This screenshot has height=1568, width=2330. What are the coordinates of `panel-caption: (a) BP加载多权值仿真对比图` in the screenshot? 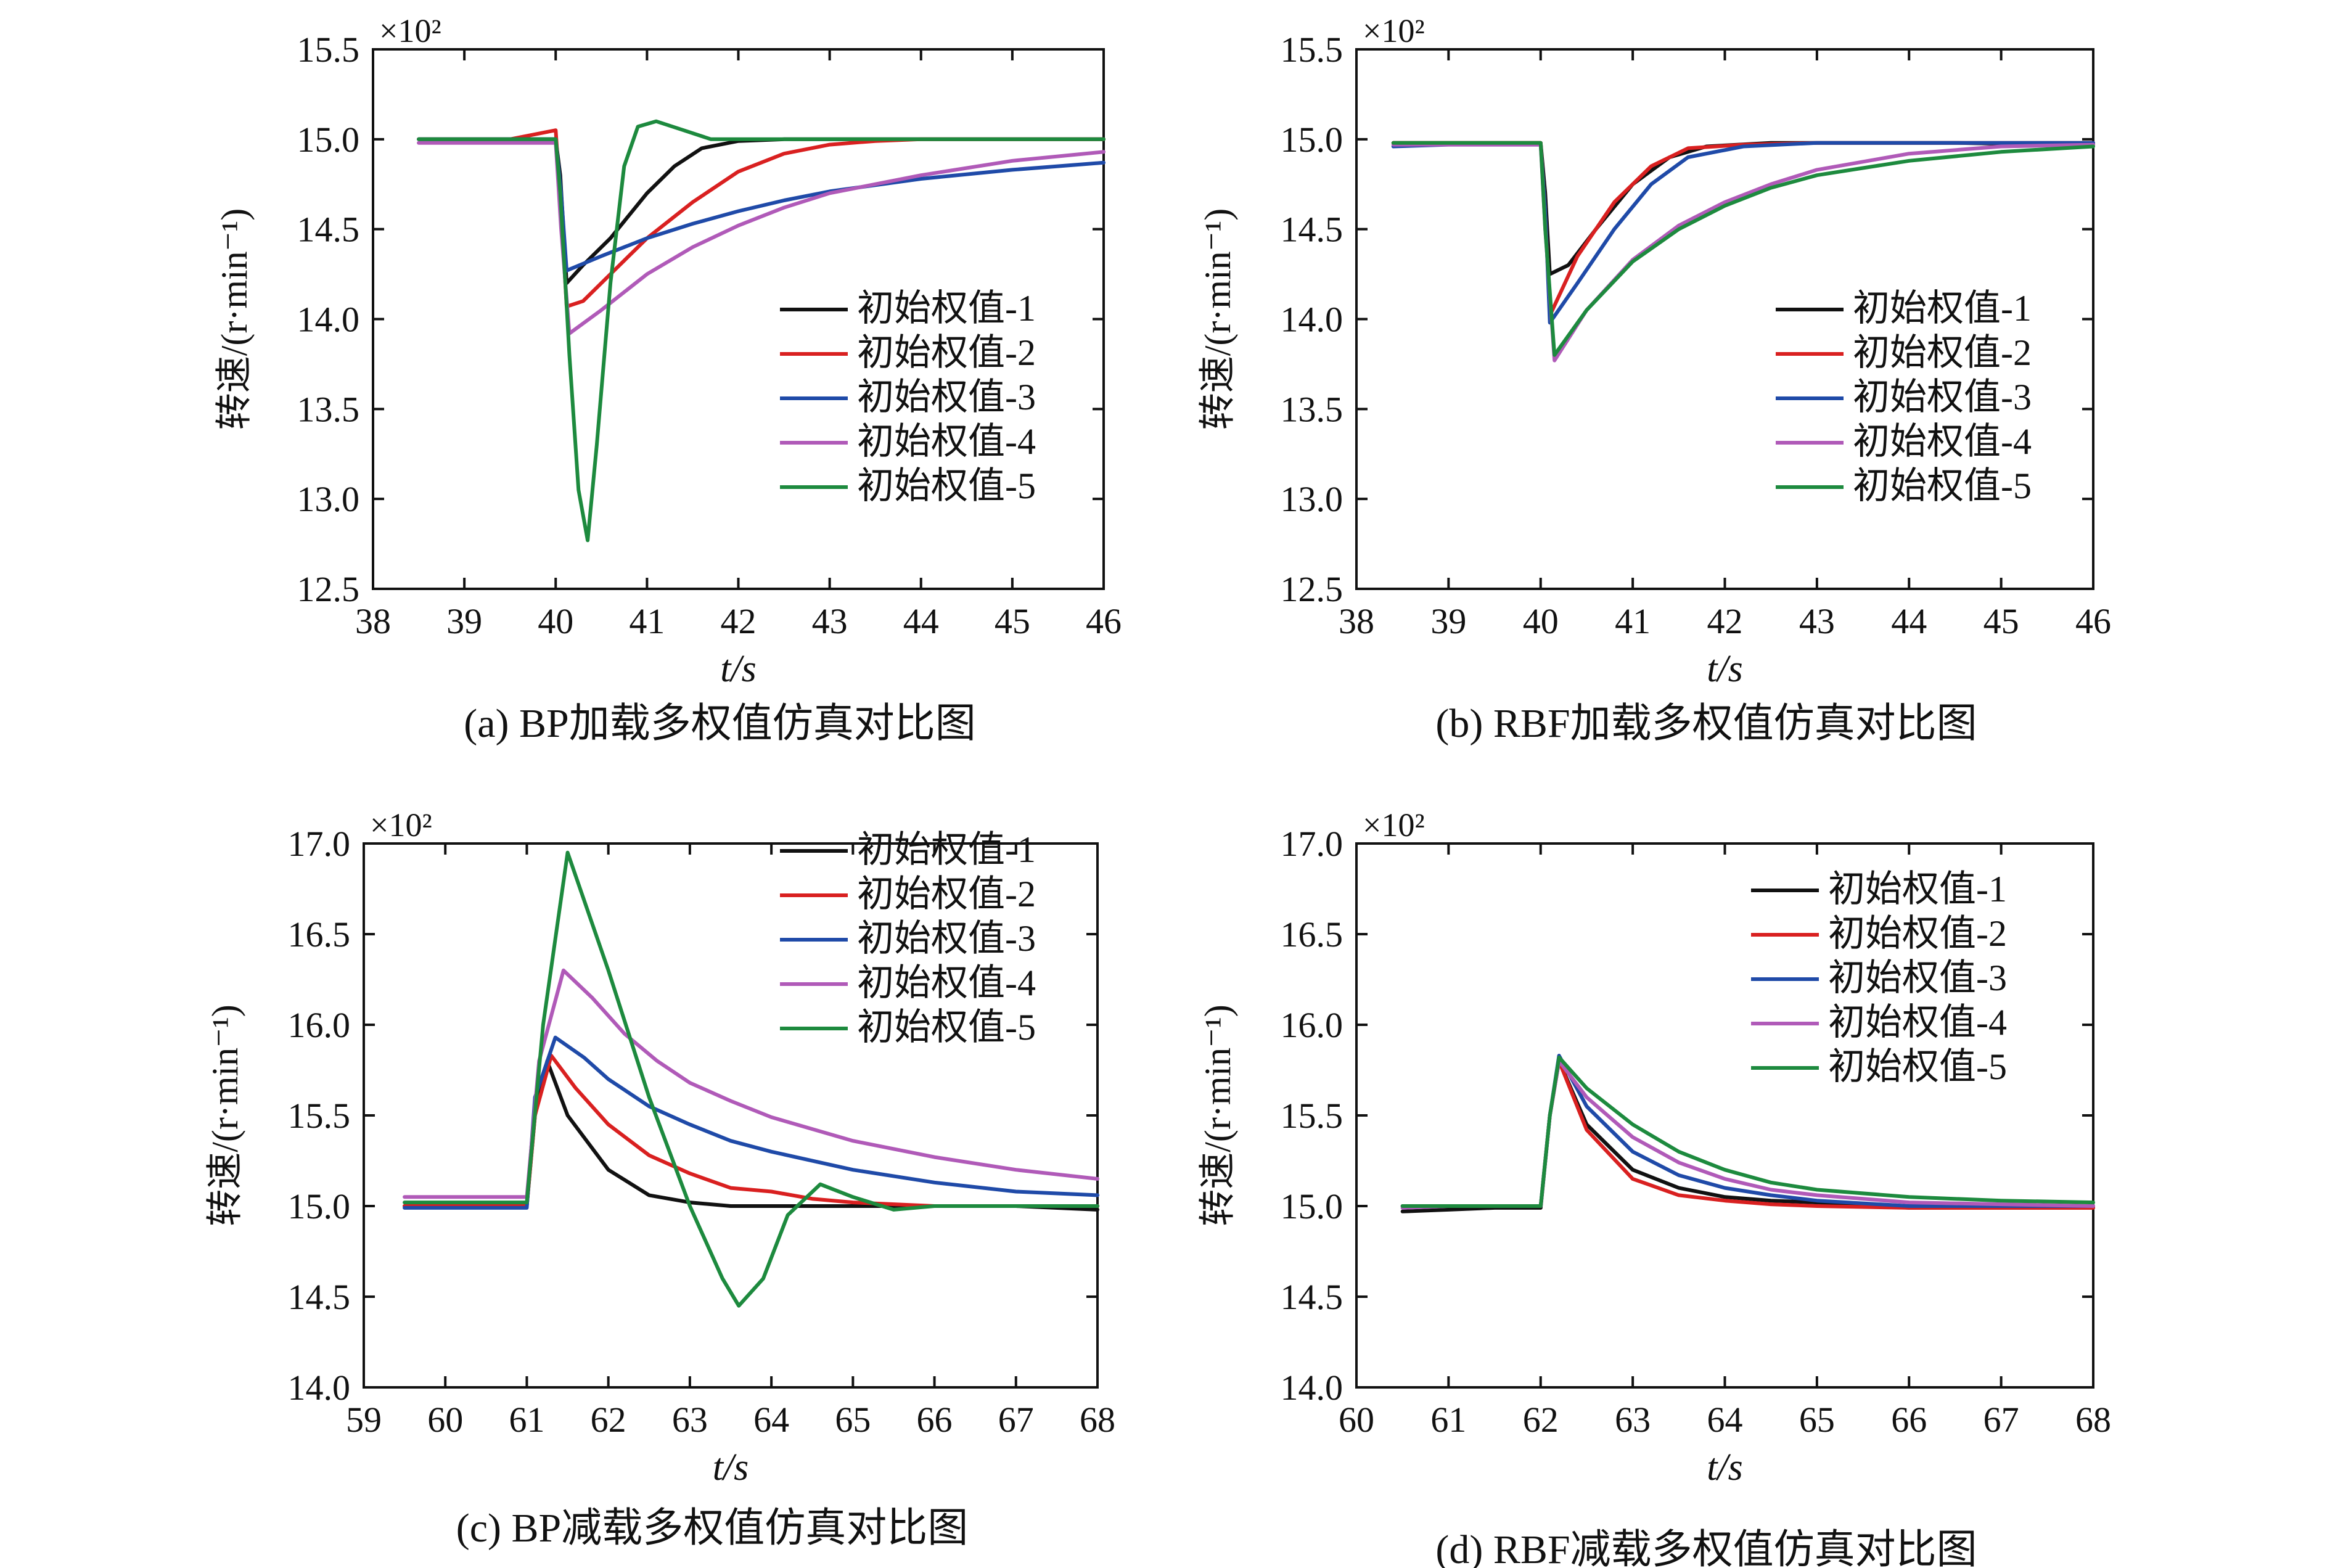 It's located at (719, 724).